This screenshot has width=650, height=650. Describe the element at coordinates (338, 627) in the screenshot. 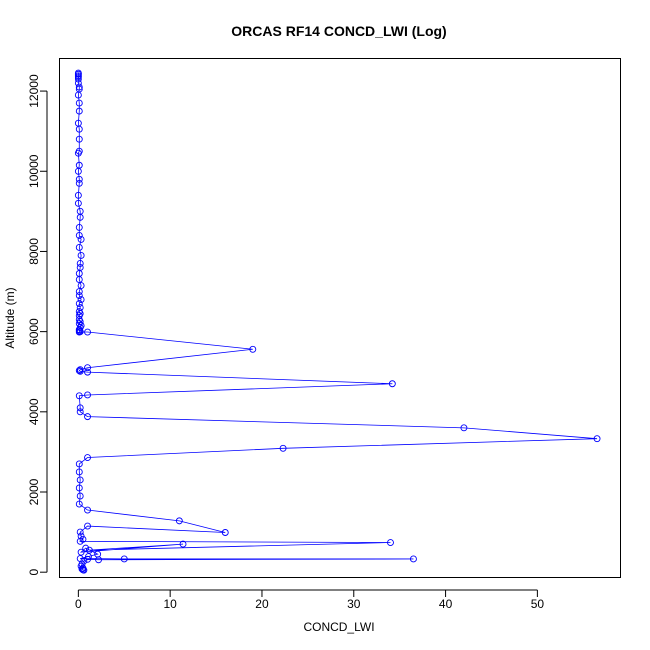

I see `x-axis-label: CONCD_LWI` at that location.